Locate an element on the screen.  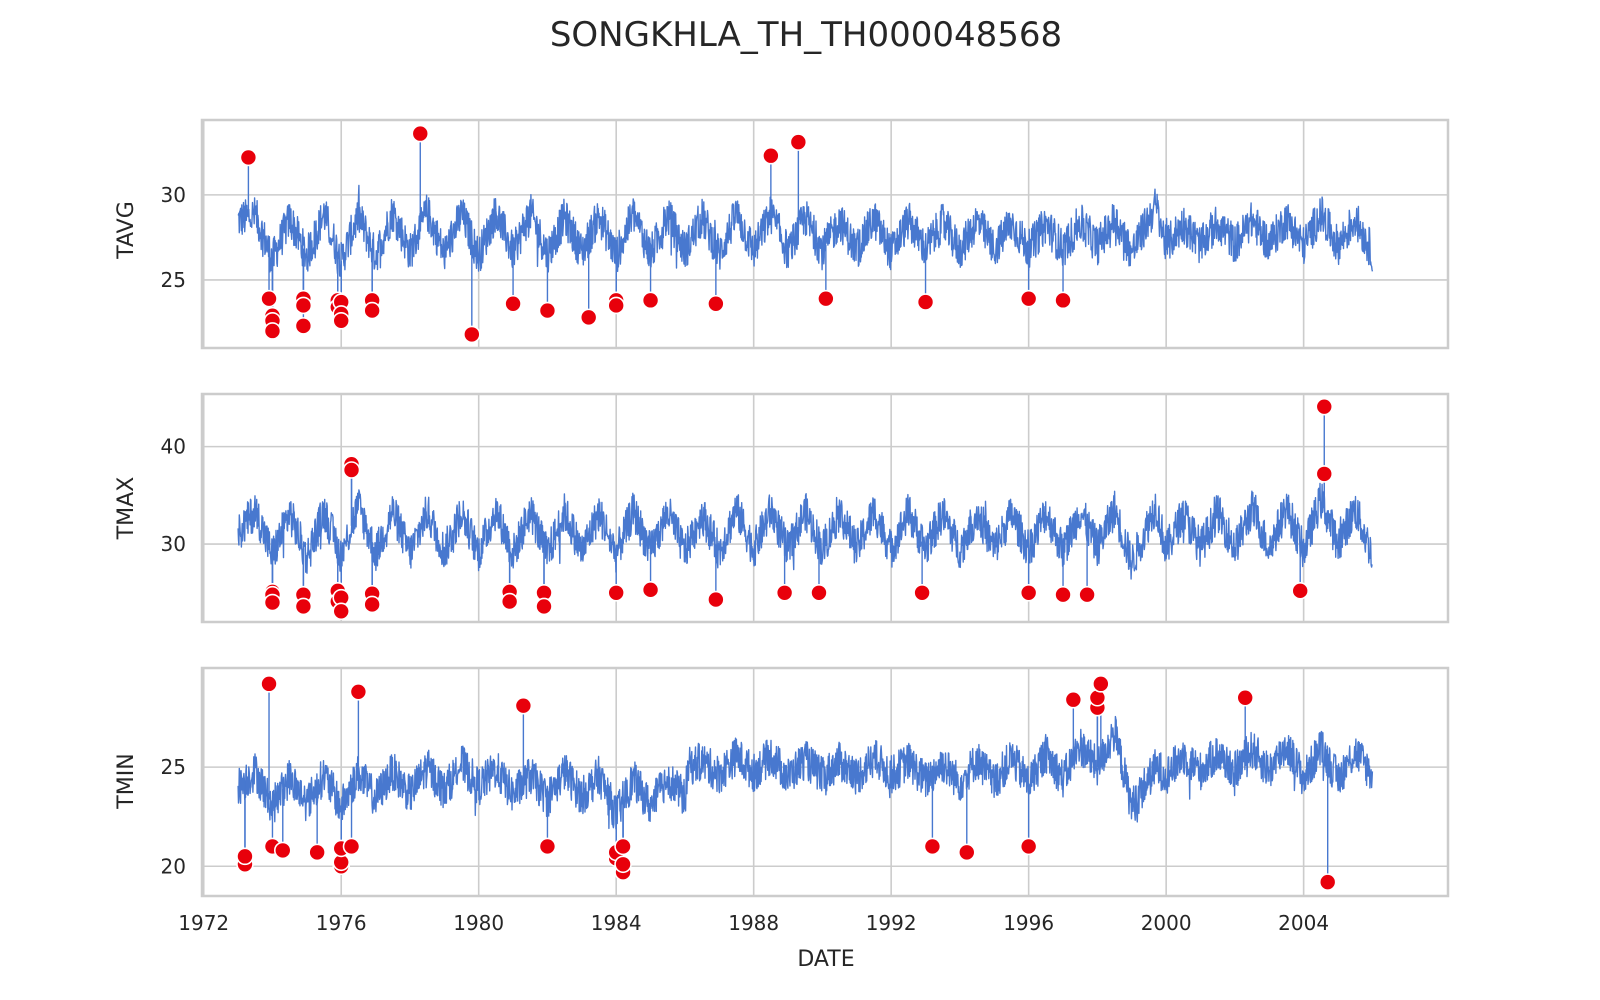
chart-title: SONGKHLA_TH_TH000048568 is located at coordinates (806, 35).